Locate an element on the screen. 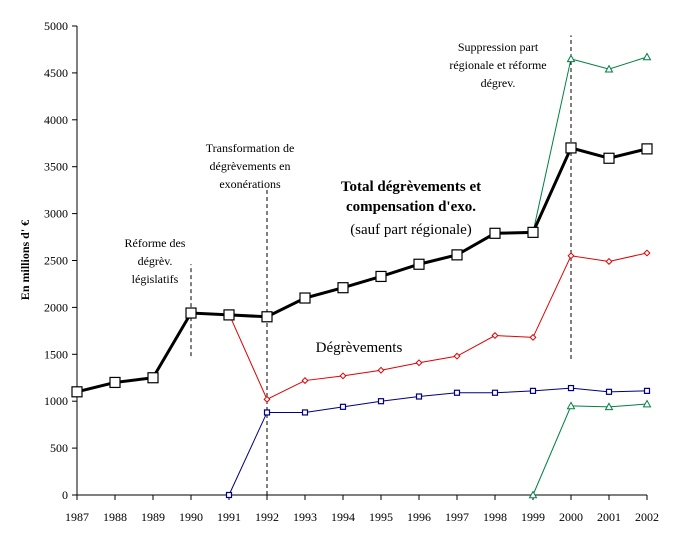  total-title-line-1: Total dégrèvements et is located at coordinates (411, 187).